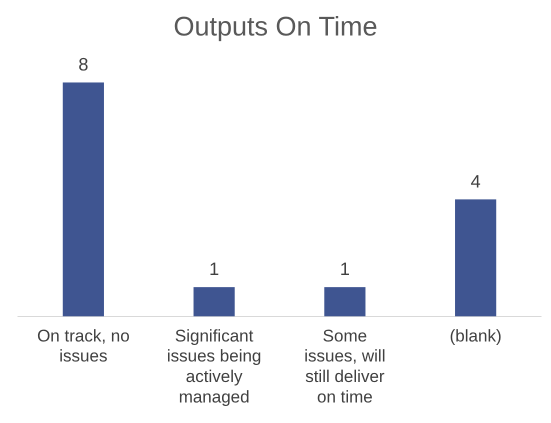  I want to click on chart-title: Outputs On Time, so click(275, 27).